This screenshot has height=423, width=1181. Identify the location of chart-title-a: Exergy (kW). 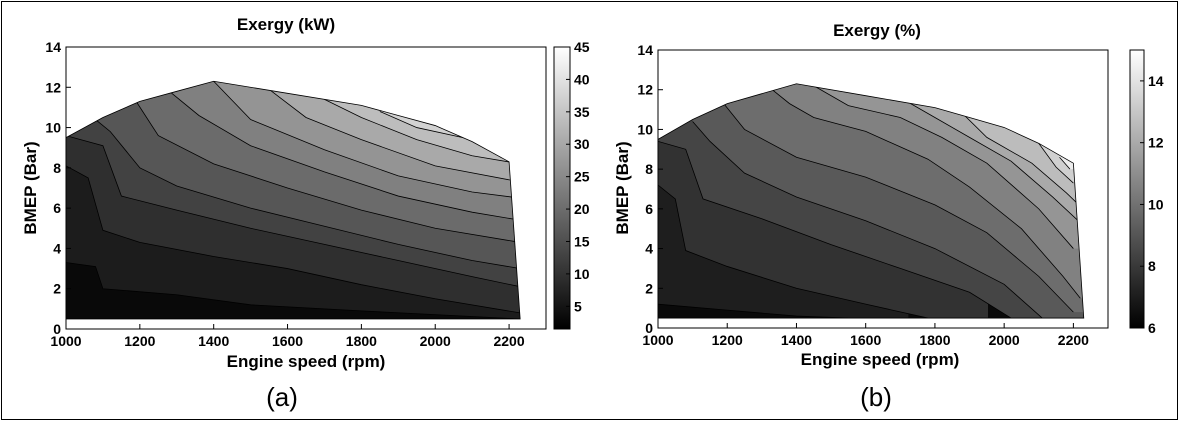
(286, 24).